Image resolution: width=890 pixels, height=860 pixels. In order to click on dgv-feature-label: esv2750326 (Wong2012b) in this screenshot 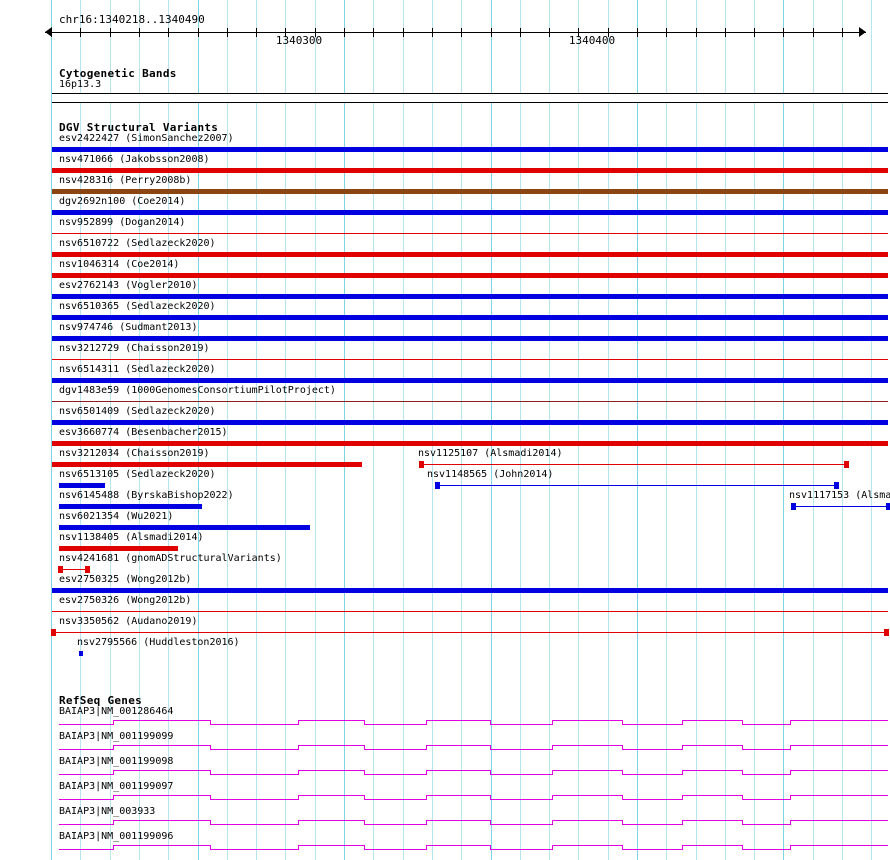, I will do `click(125, 600)`.